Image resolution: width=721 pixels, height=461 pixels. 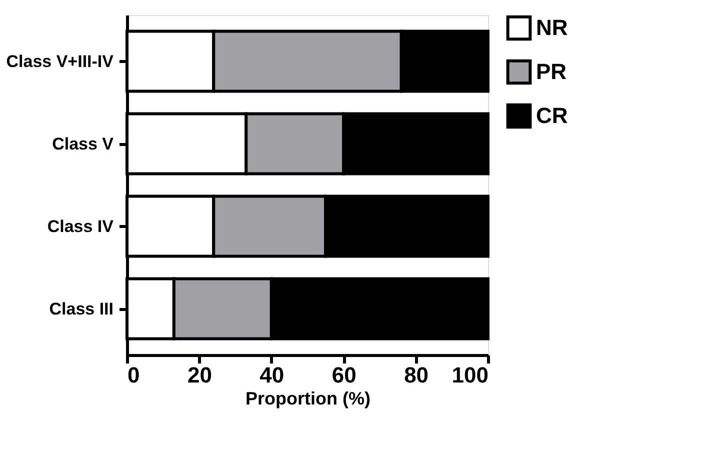 I want to click on legend-label: NR, so click(x=552, y=27).